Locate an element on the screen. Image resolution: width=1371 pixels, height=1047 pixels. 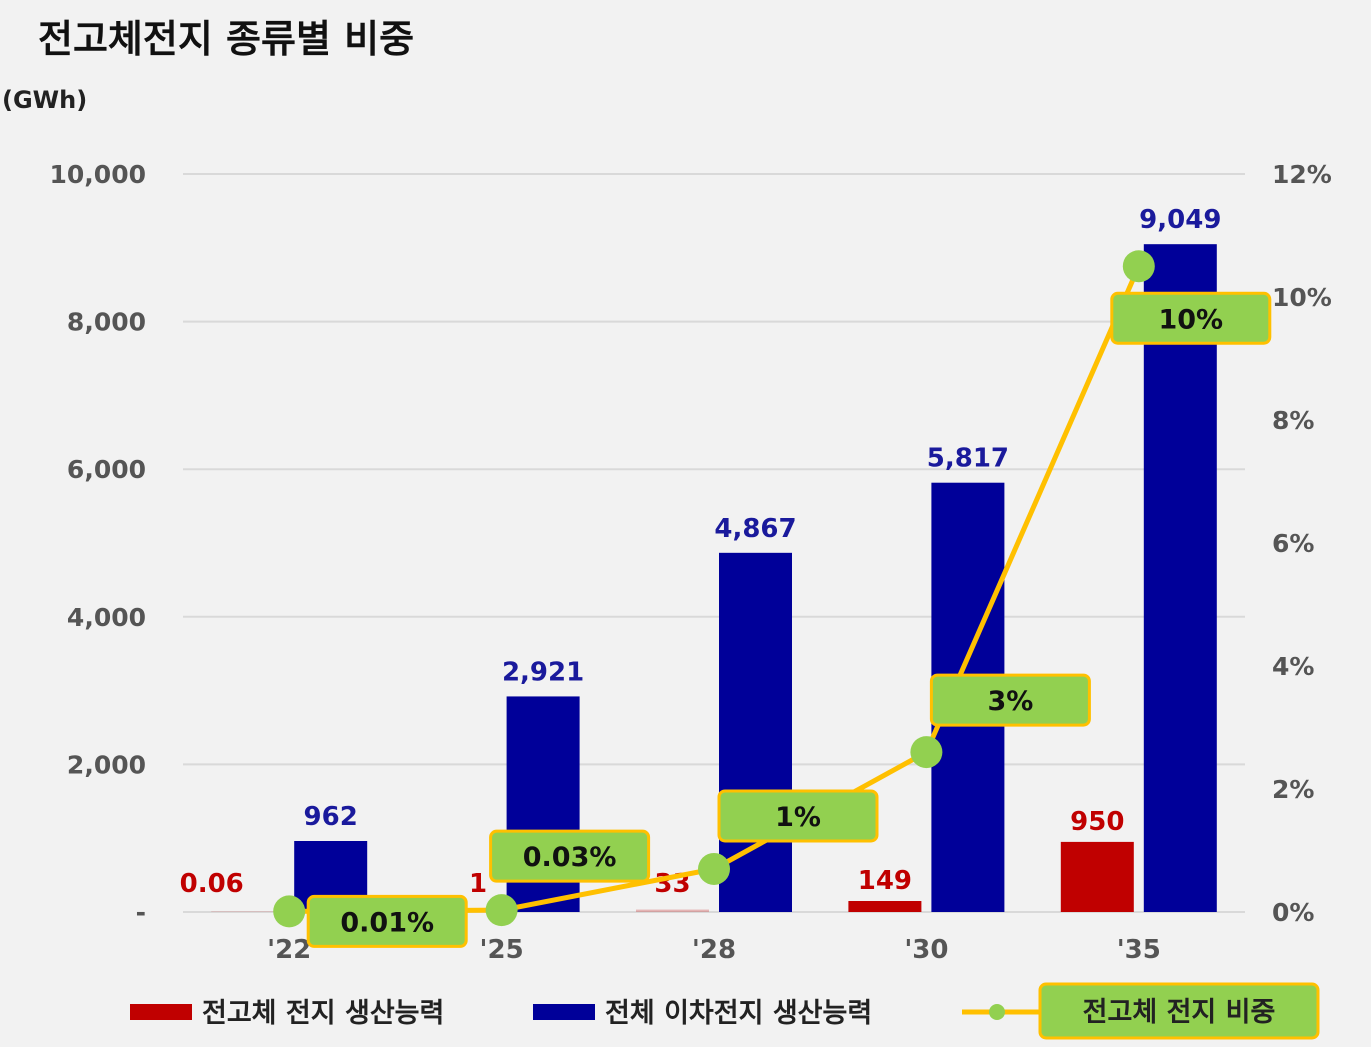
bar-label-total: 5,817 is located at coordinates (968, 459).